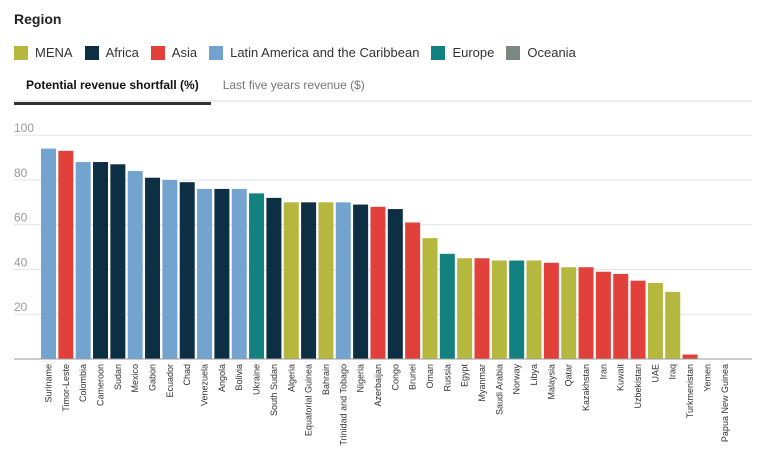  Describe the element at coordinates (291, 280) in the screenshot. I see `bar-algeria` at that location.